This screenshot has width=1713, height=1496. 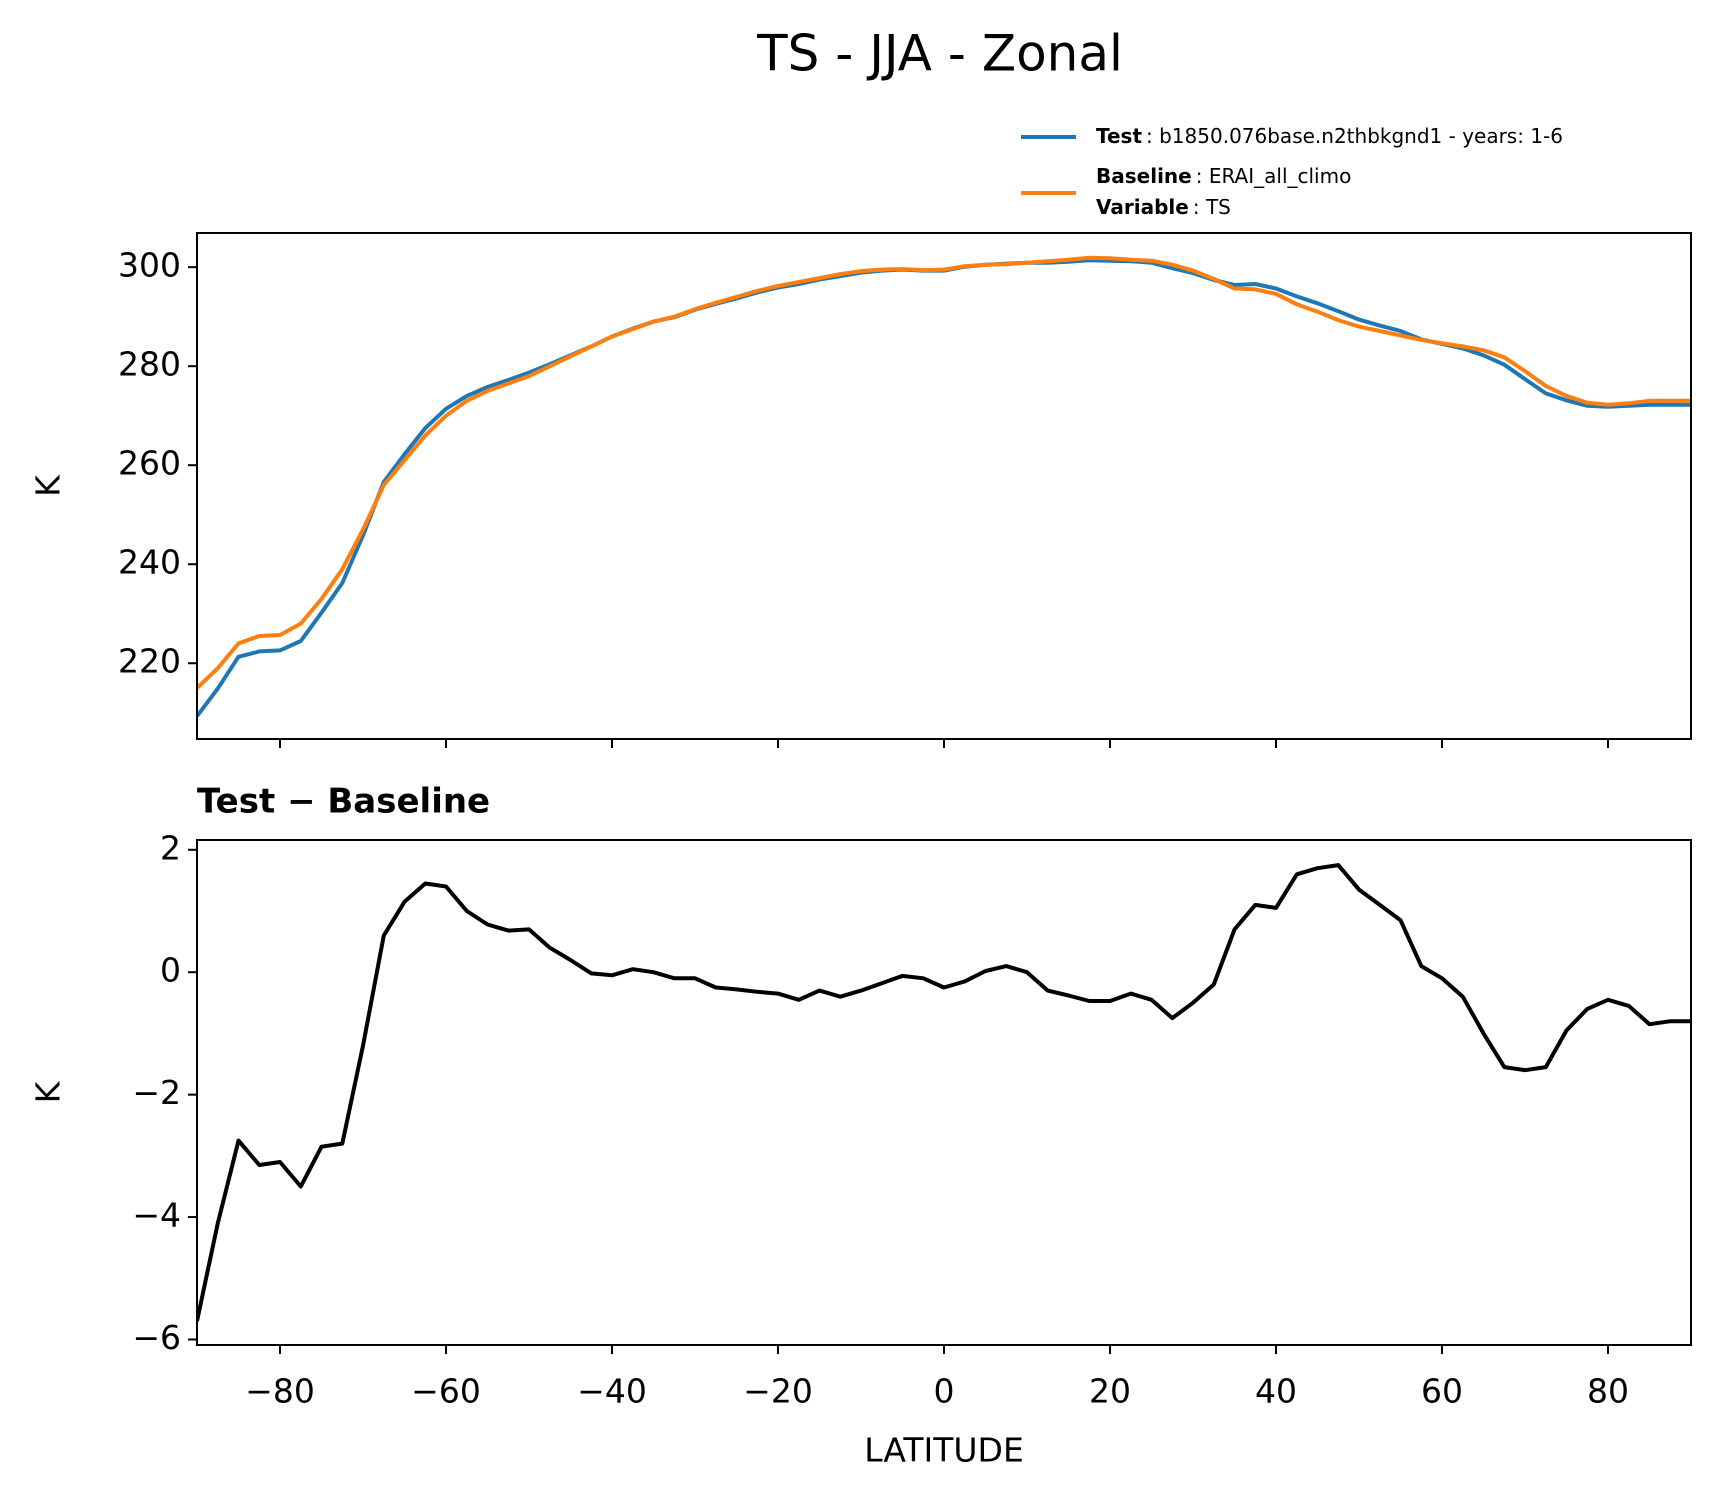 I want to click on x-tick-label: 0, so click(x=944, y=1391).